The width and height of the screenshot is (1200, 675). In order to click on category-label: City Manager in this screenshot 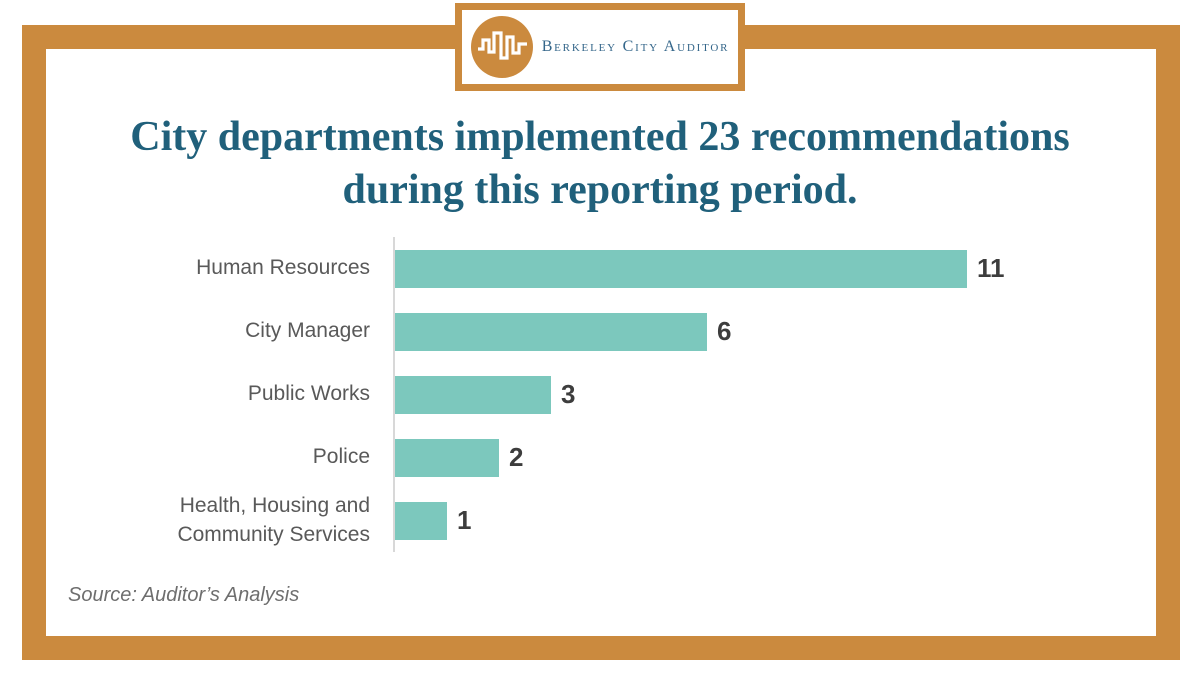, I will do `click(307, 331)`.